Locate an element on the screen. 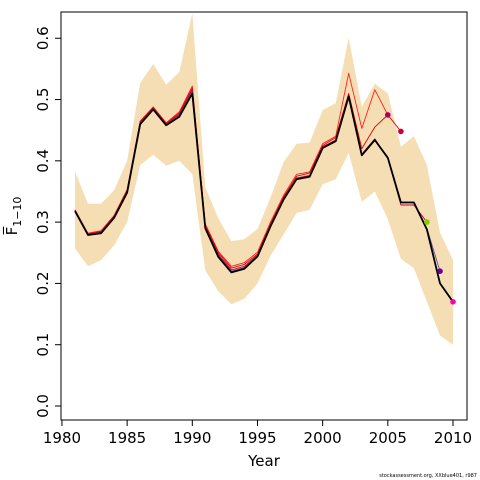  y-axis-title-subscript: 1−10 is located at coordinates (17, 212).